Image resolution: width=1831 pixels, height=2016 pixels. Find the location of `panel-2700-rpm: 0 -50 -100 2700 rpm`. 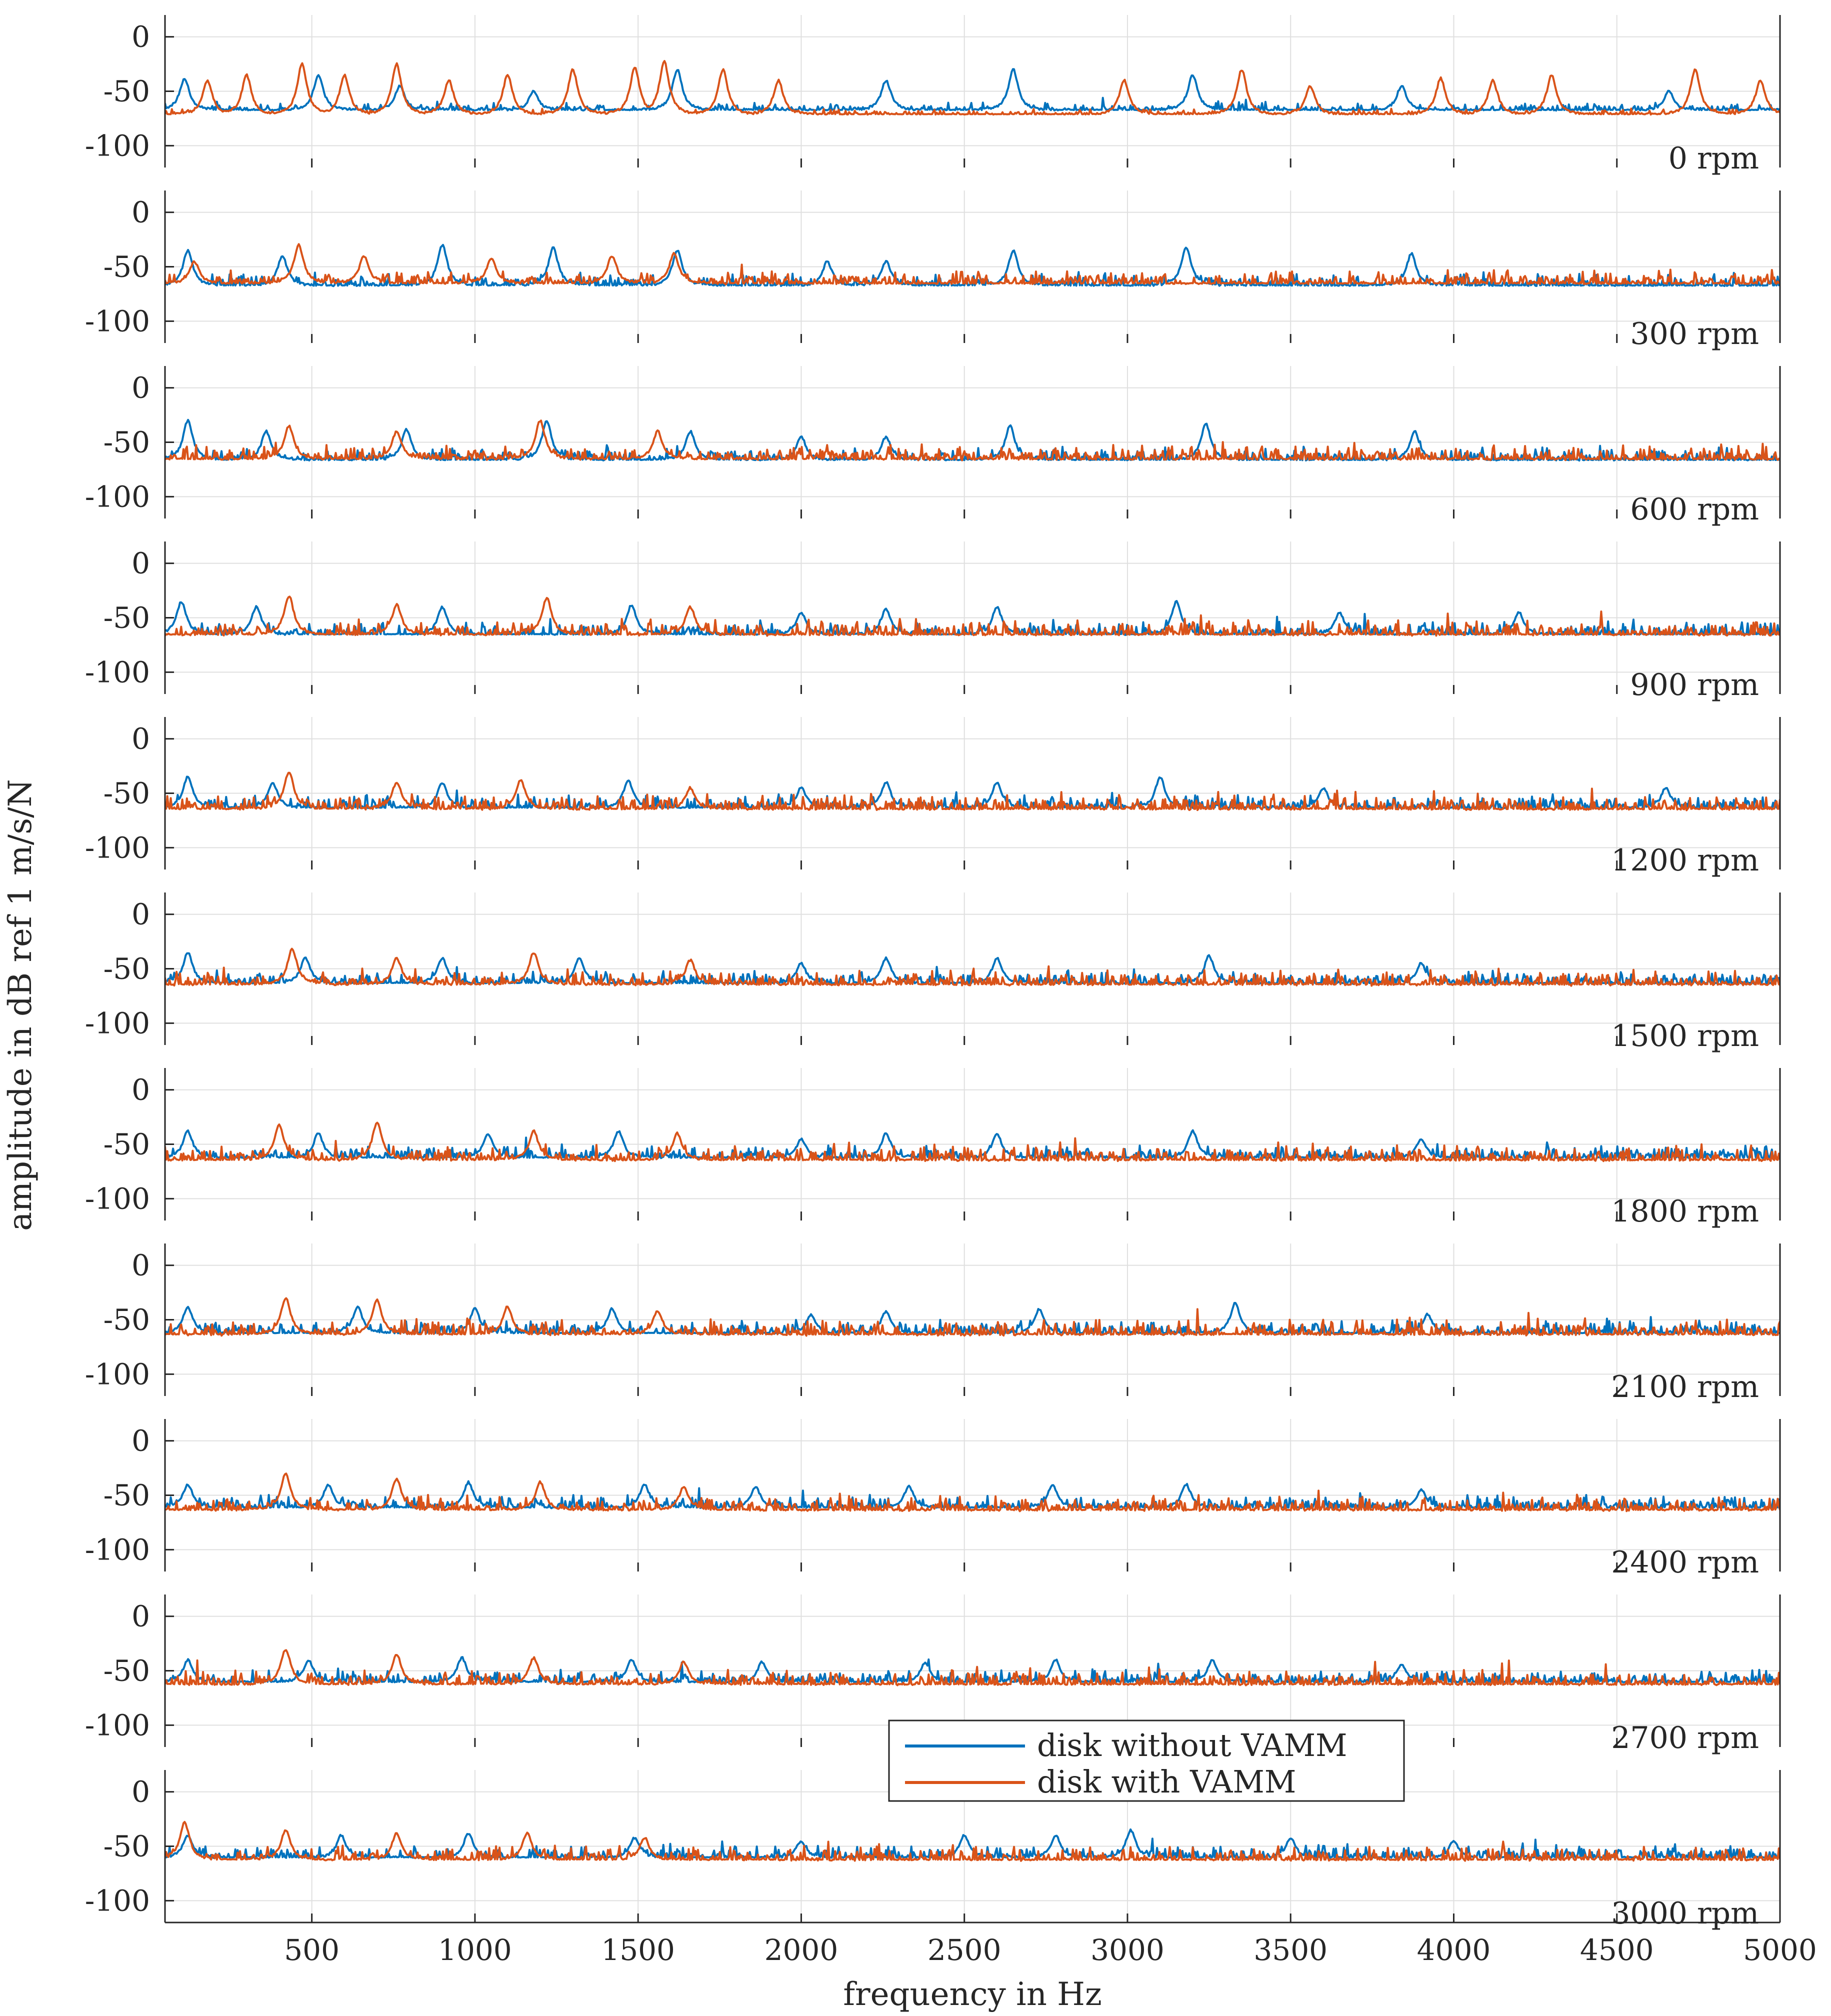

panel-2700-rpm: 0 -50 -100 2700 rpm is located at coordinates (933, 1675).